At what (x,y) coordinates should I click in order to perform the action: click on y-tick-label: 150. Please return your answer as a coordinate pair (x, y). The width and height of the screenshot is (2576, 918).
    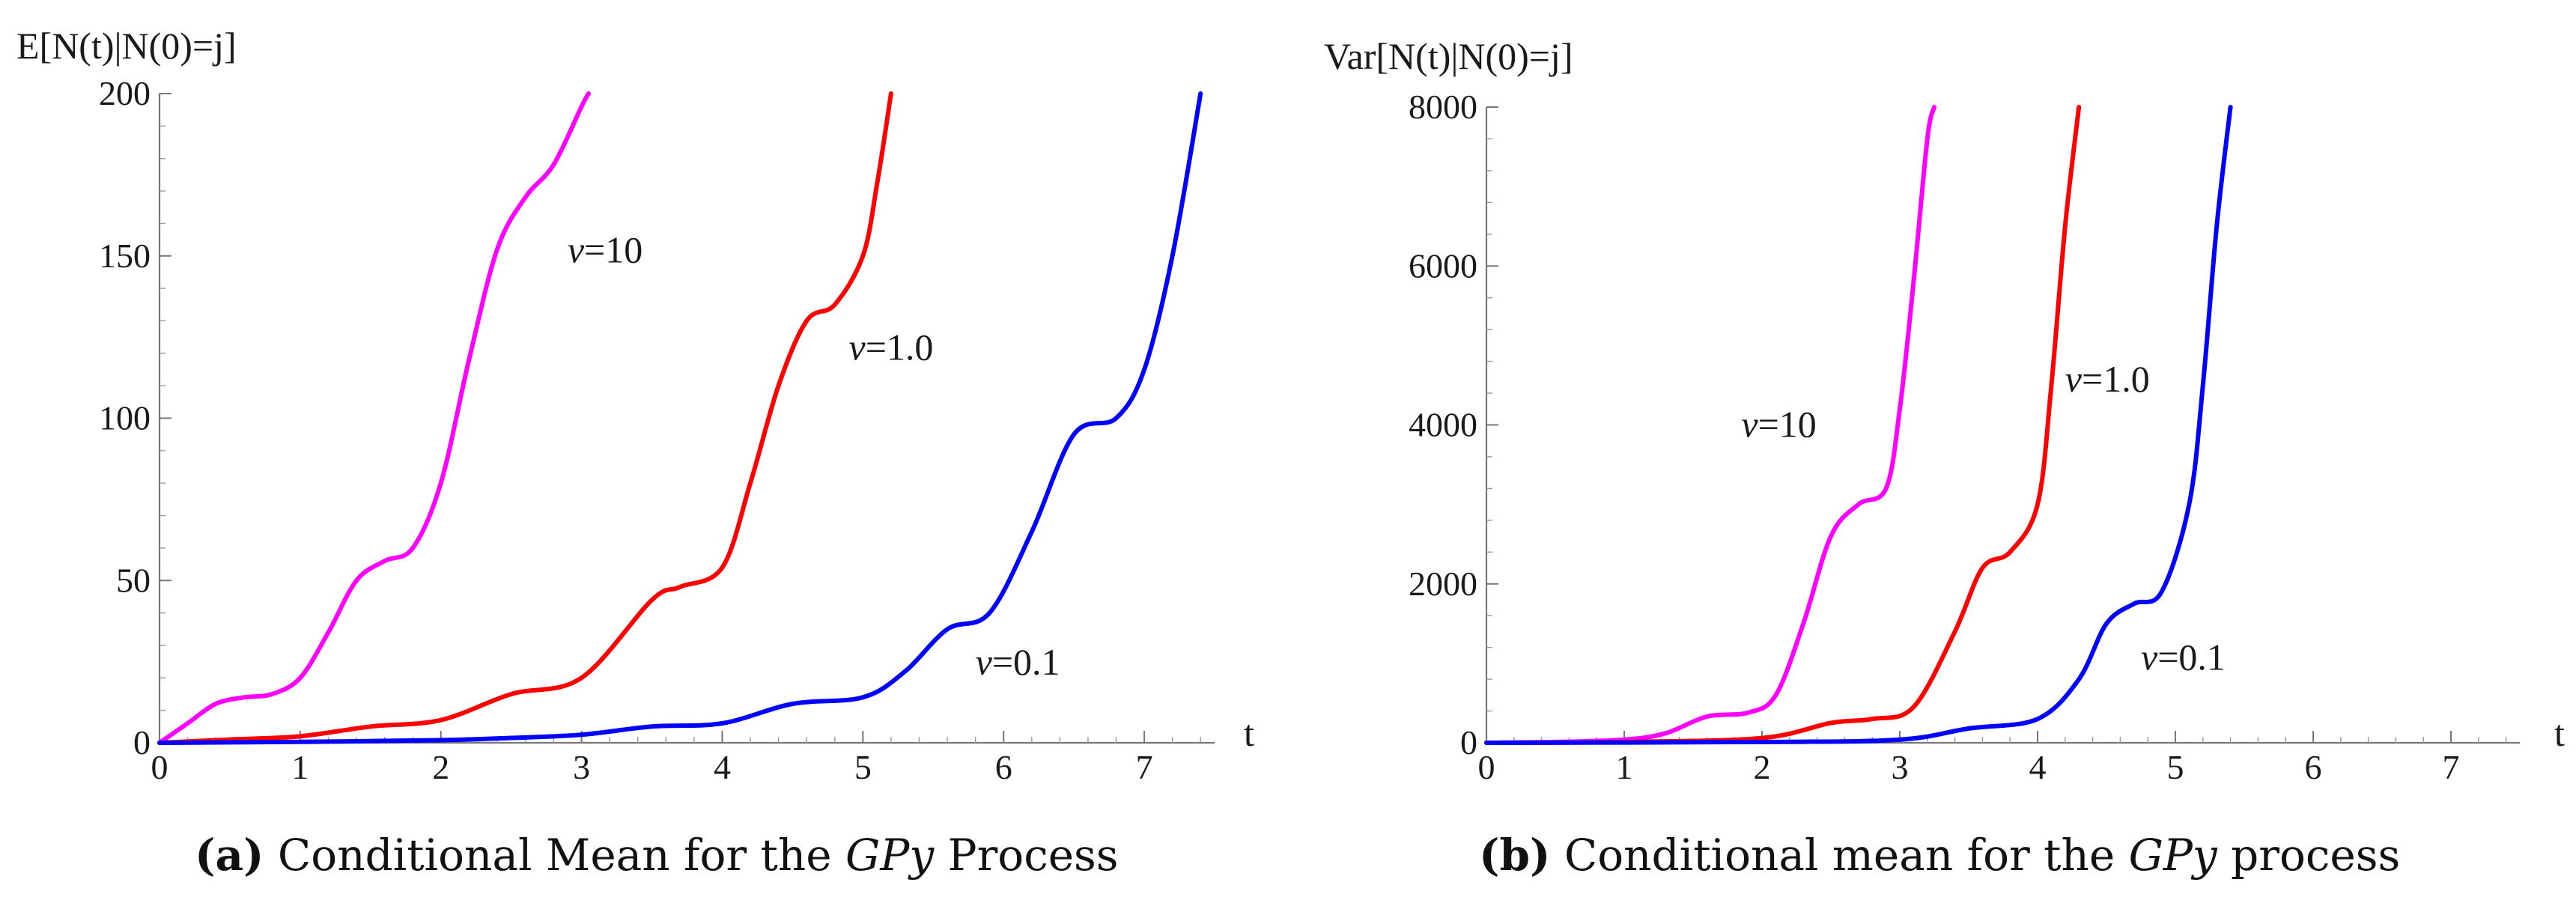
    Looking at the image, I should click on (125, 256).